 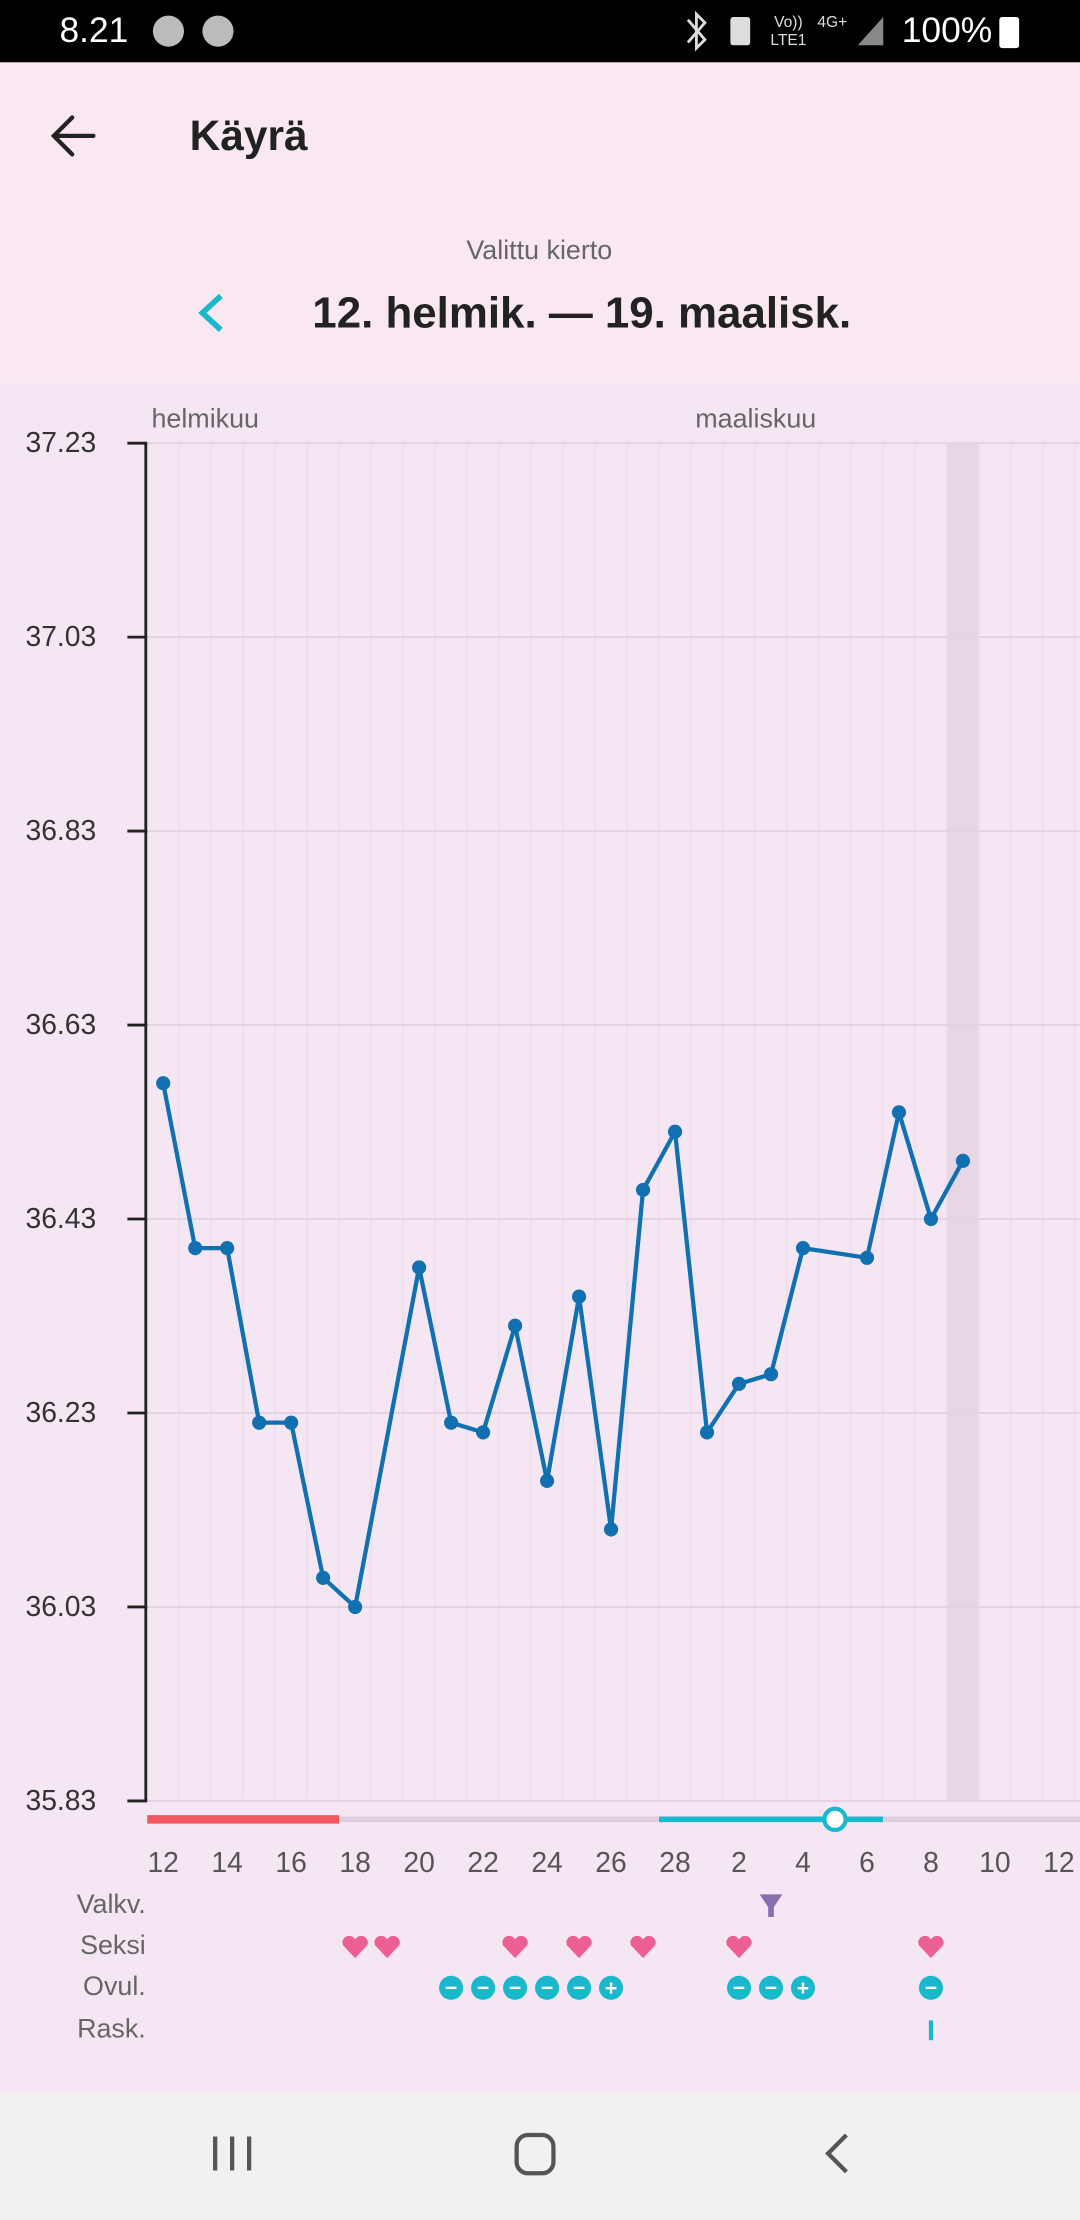 What do you see at coordinates (994, 1862) in the screenshot?
I see `x-tick-label: 10` at bounding box center [994, 1862].